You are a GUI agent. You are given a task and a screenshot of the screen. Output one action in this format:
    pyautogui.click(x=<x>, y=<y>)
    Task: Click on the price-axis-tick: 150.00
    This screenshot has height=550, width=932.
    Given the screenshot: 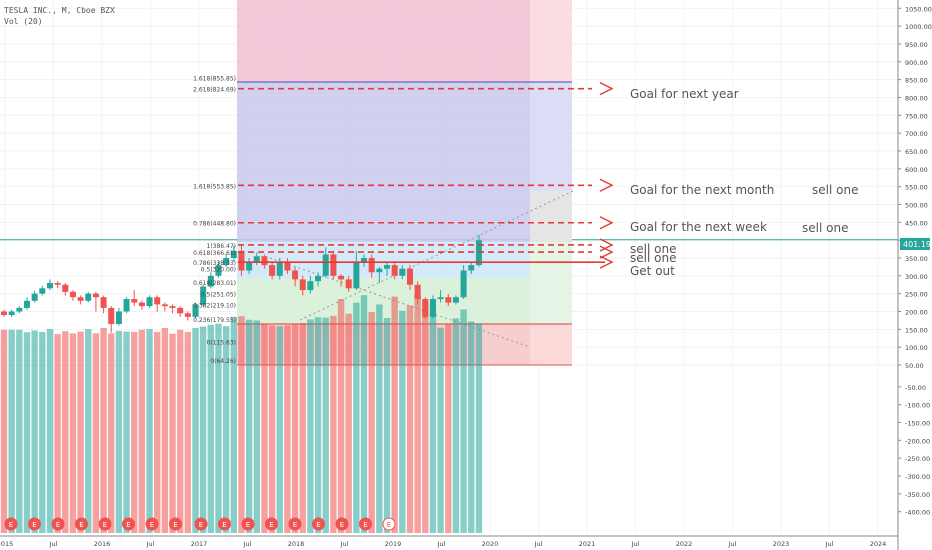 What is the action you would take?
    pyautogui.click(x=916, y=330)
    